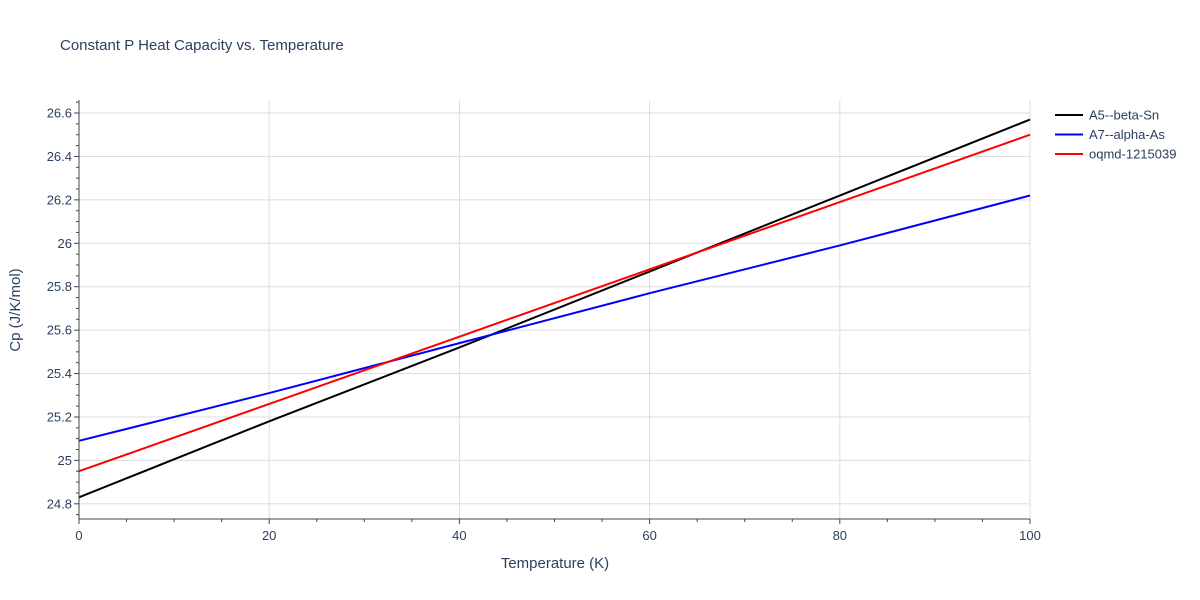 This screenshot has width=1200, height=600. I want to click on legend-label: A7--alpha-As, so click(1127, 134).